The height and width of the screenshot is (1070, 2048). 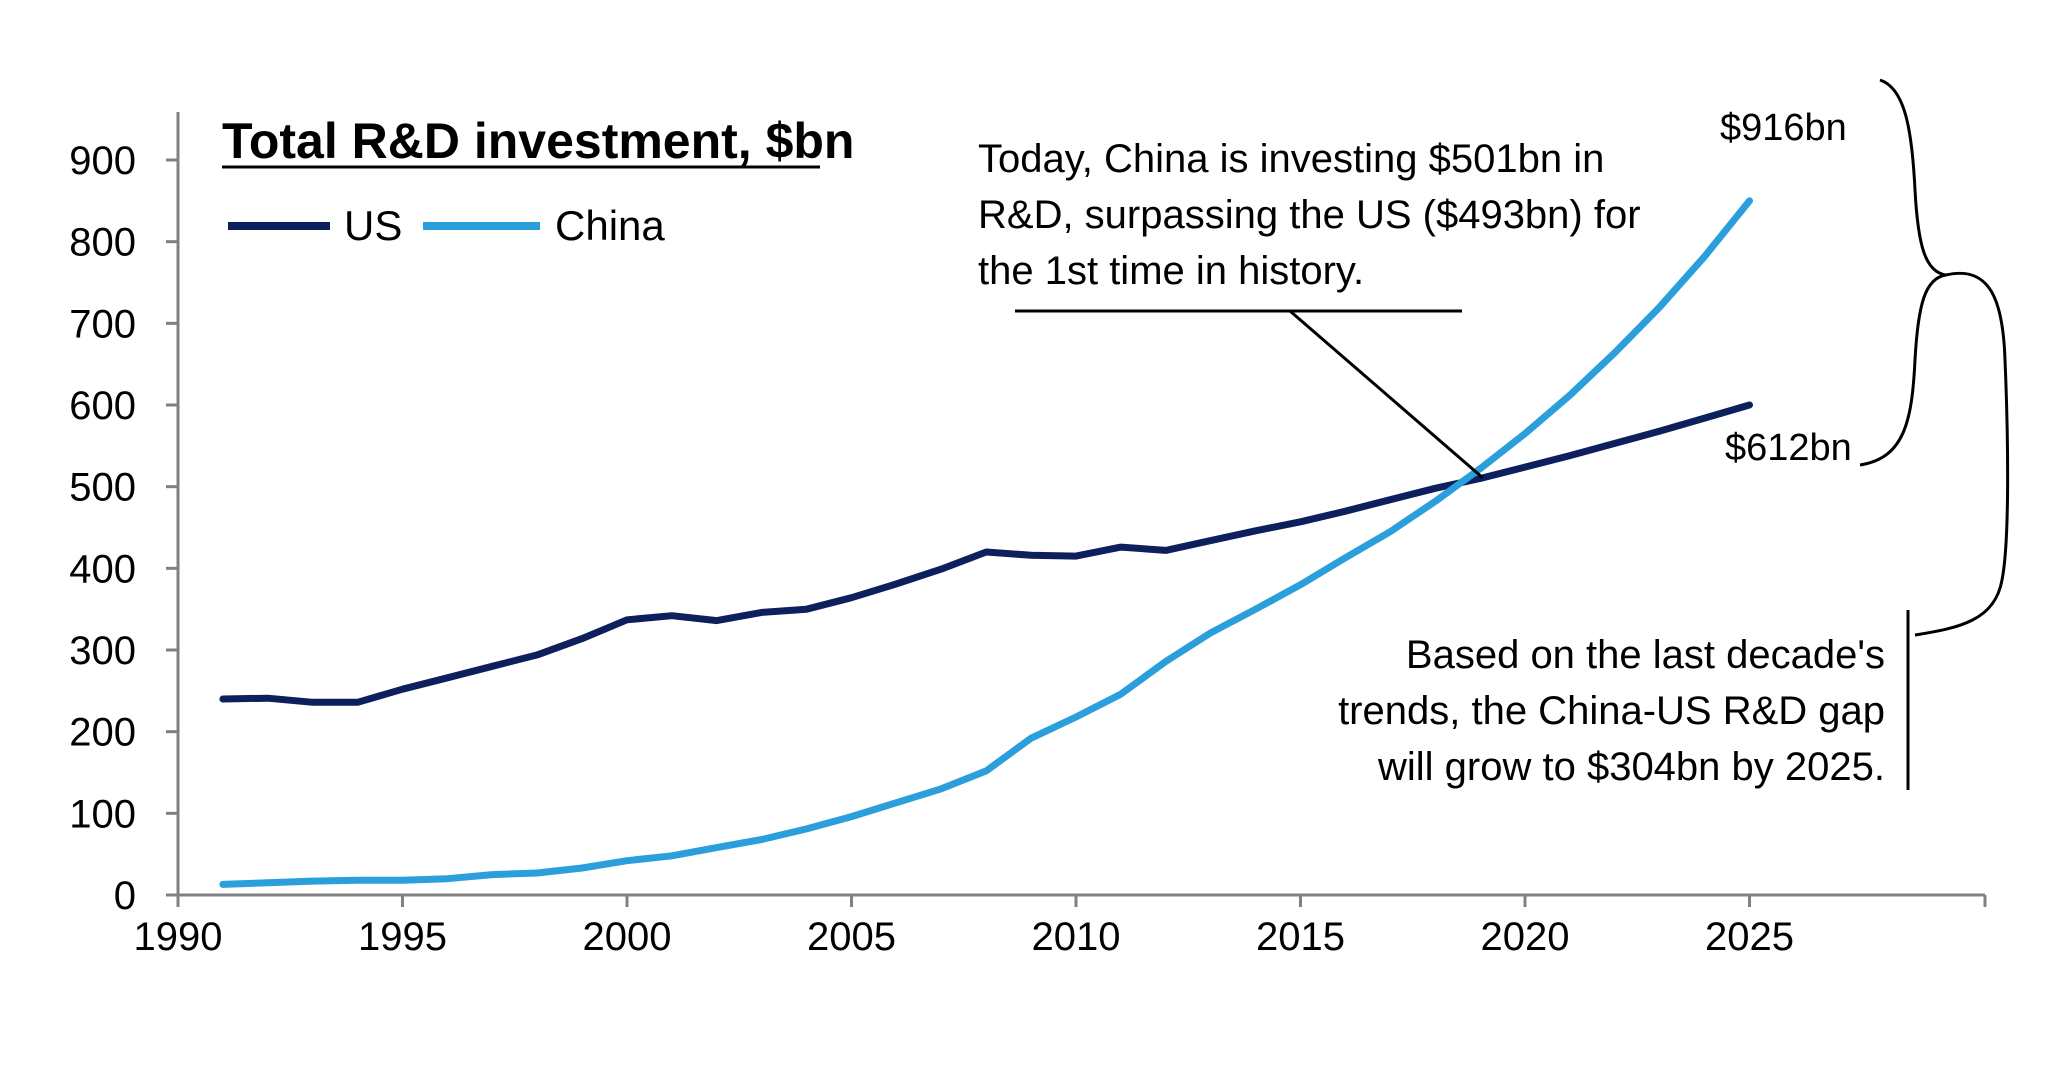 What do you see at coordinates (1749, 937) in the screenshot?
I see `x-tick-label: 2025` at bounding box center [1749, 937].